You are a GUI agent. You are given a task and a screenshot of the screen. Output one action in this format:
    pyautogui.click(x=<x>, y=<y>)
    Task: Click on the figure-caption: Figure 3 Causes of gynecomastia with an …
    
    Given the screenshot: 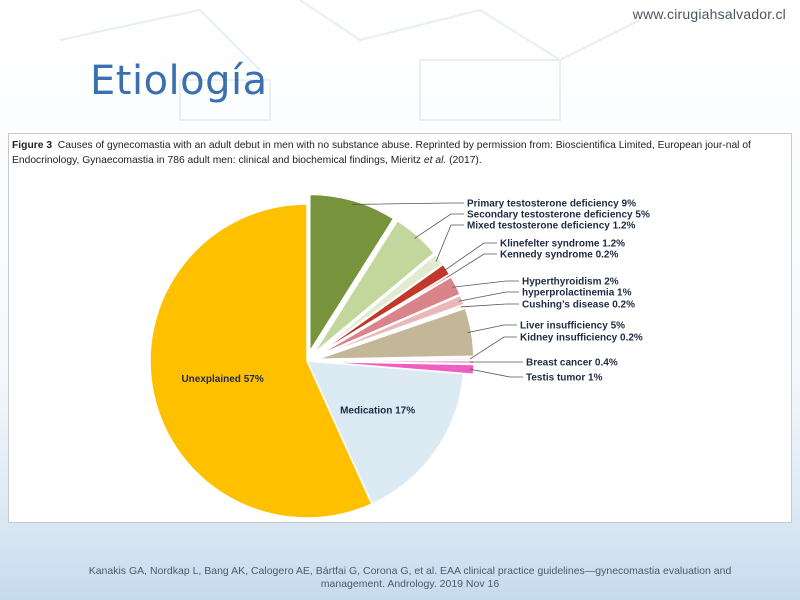 What is the action you would take?
    pyautogui.click(x=397, y=153)
    